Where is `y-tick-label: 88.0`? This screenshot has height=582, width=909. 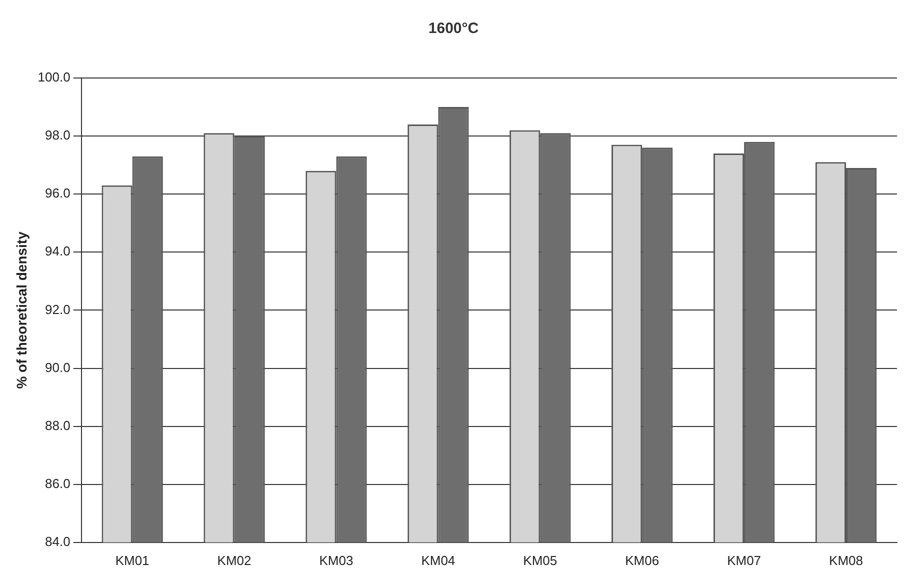
y-tick-label: 88.0 is located at coordinates (57, 425).